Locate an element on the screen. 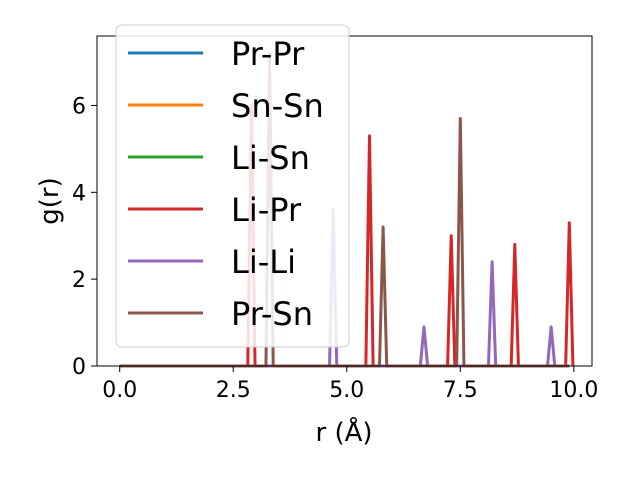 The width and height of the screenshot is (640, 480). legend-label-sn-sn: Sn-Sn is located at coordinates (277, 106).